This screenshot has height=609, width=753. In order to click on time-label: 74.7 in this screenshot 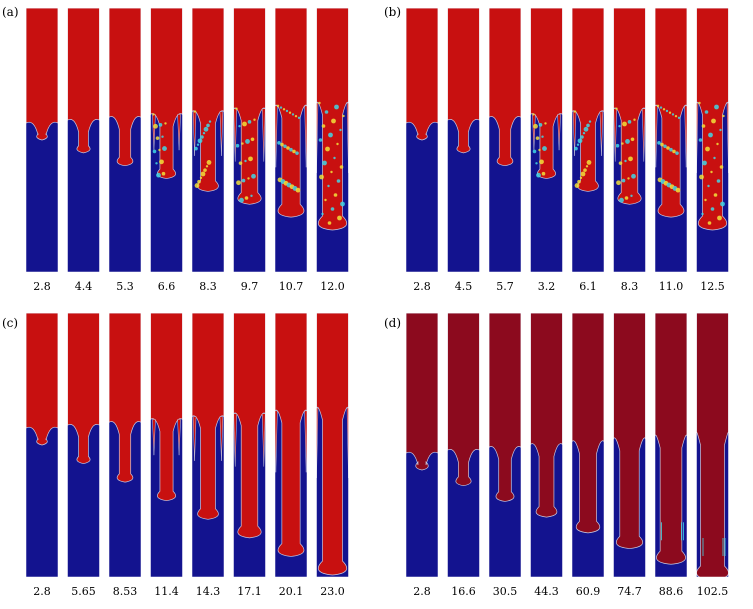, I will do `click(629, 591)`.